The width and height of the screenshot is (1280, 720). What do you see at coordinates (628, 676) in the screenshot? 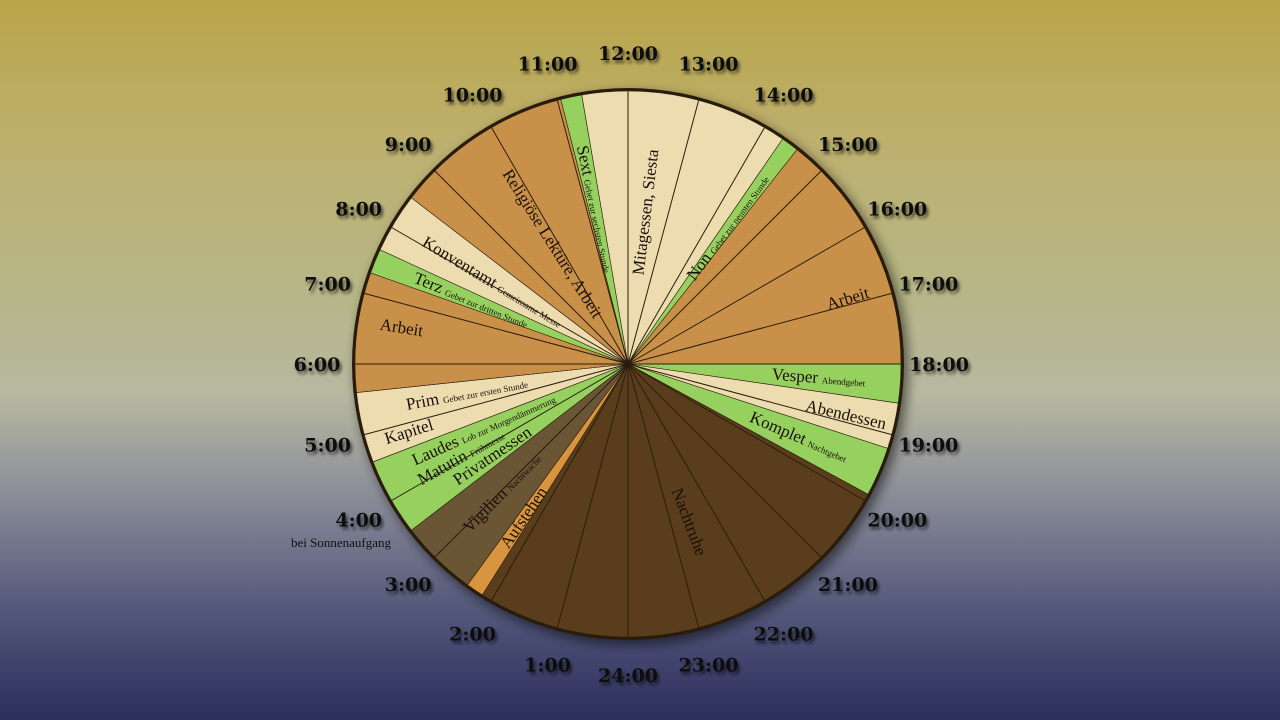
I see `hour-label: 24:00` at bounding box center [628, 676].